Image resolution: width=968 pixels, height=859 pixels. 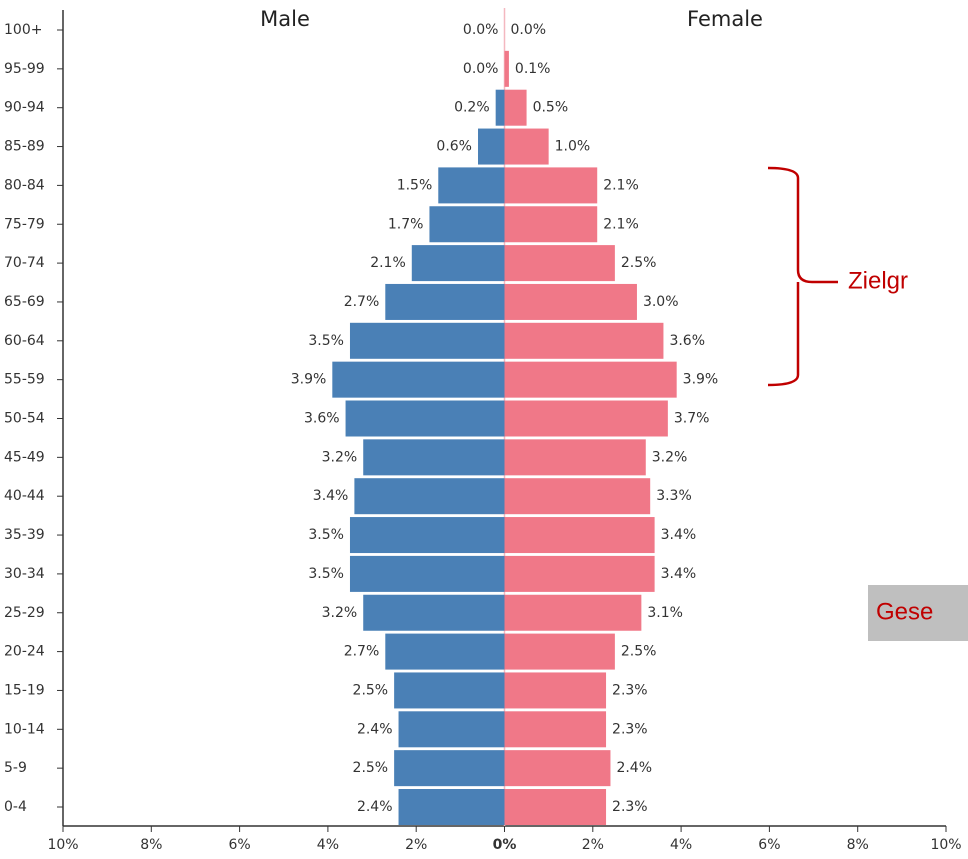 What do you see at coordinates (151, 845) in the screenshot?
I see `x-tick-label: 8%` at bounding box center [151, 845].